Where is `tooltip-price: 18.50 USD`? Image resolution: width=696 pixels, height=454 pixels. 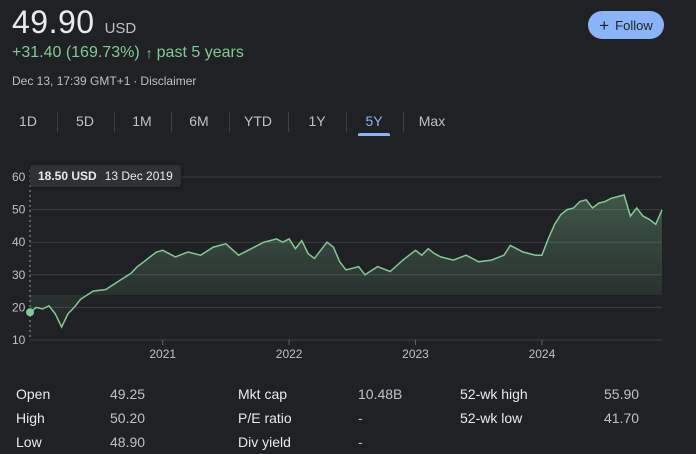
tooltip-price: 18.50 USD is located at coordinates (67, 176).